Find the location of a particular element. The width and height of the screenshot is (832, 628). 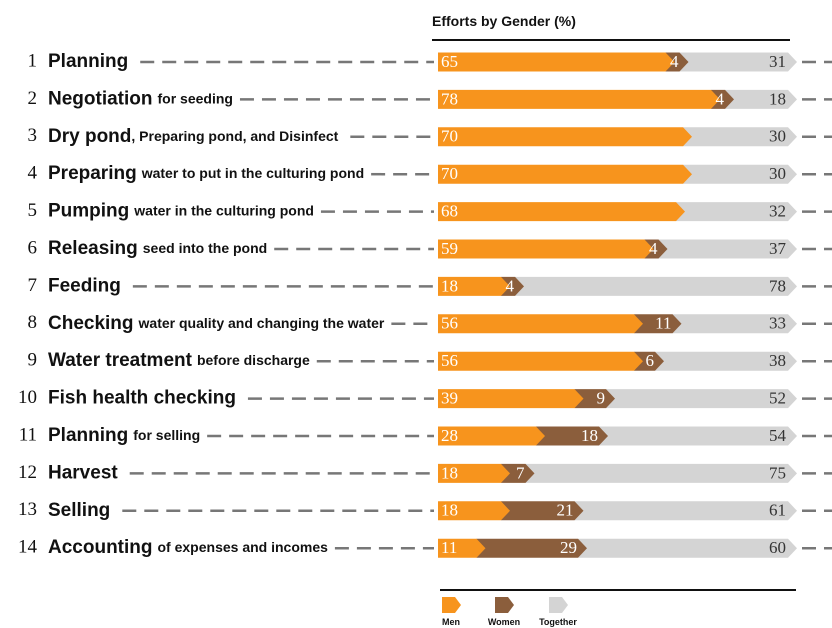

legend-label: Together is located at coordinates (558, 622).